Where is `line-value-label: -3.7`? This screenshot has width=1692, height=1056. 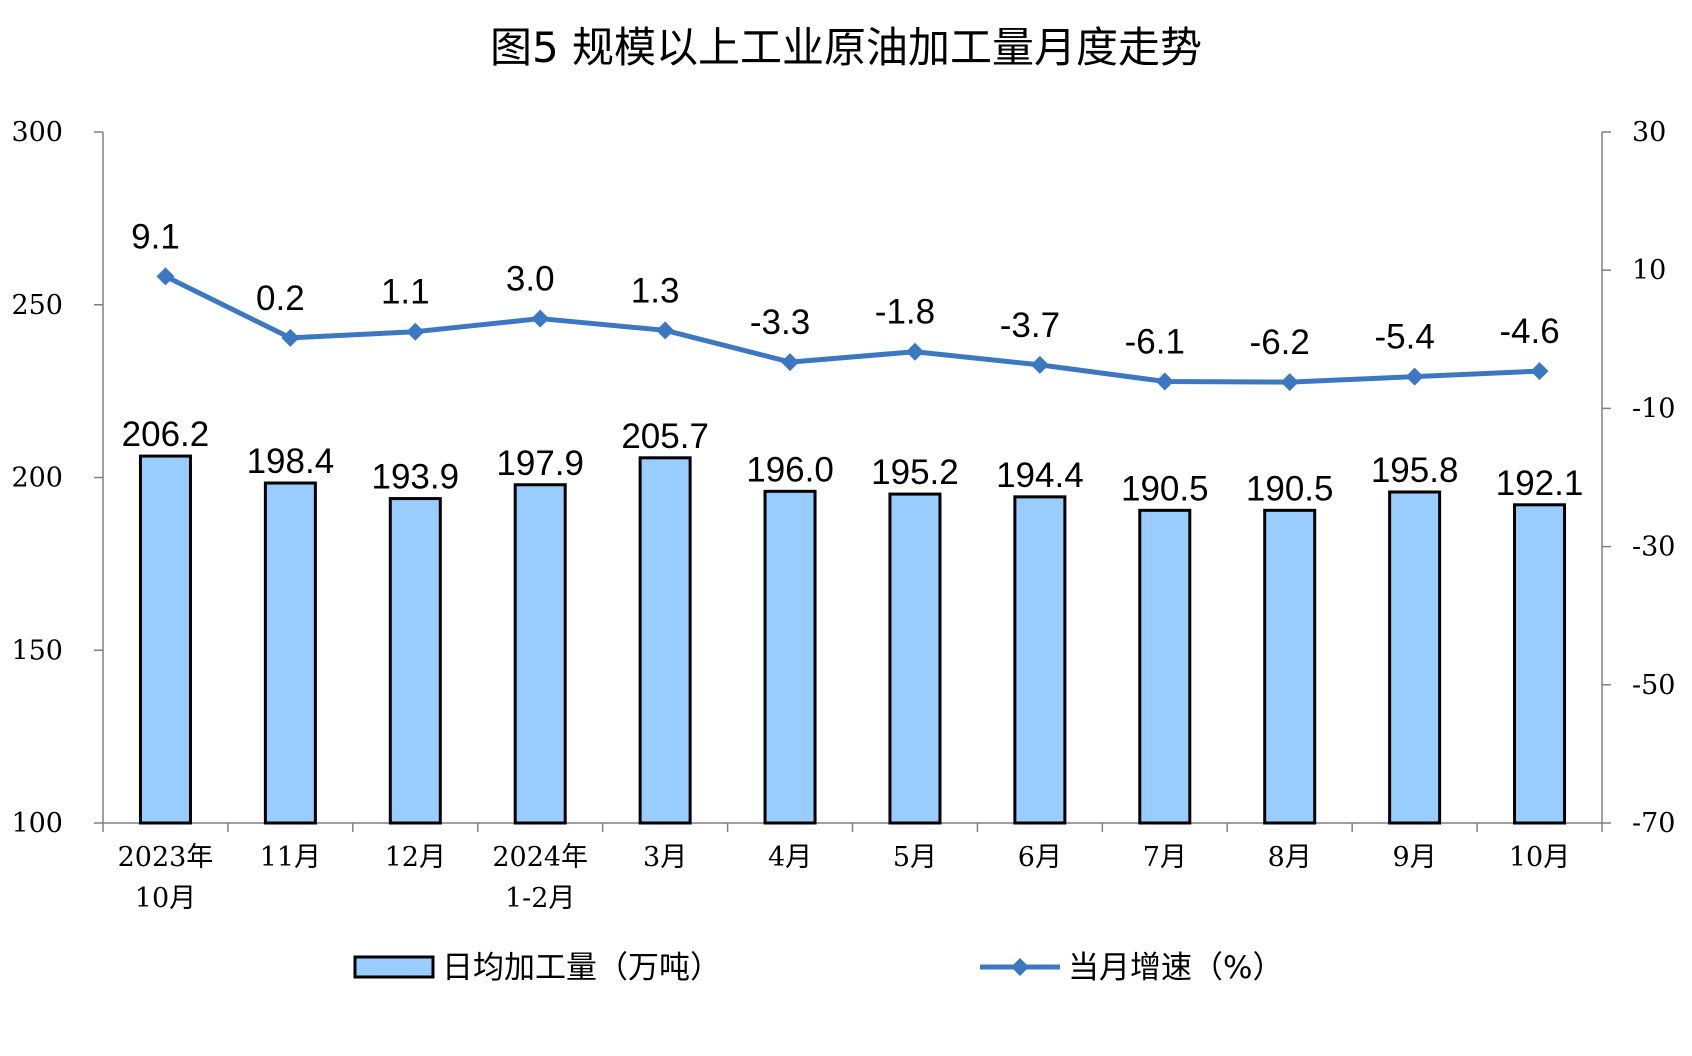
line-value-label: -3.7 is located at coordinates (1030, 325).